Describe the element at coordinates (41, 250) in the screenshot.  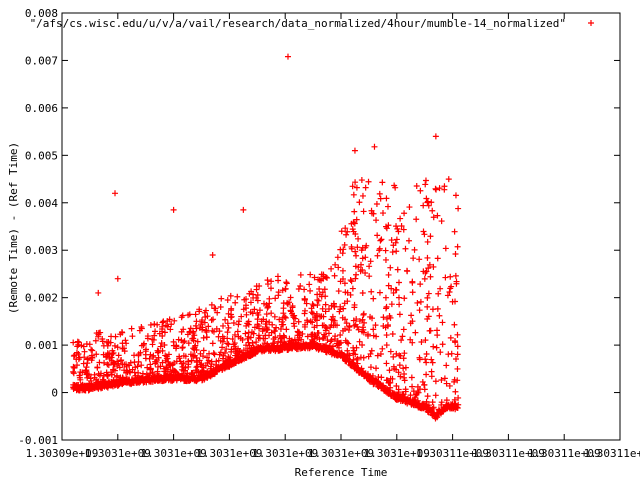
I see `y-tick-label: 0.003` at that location.